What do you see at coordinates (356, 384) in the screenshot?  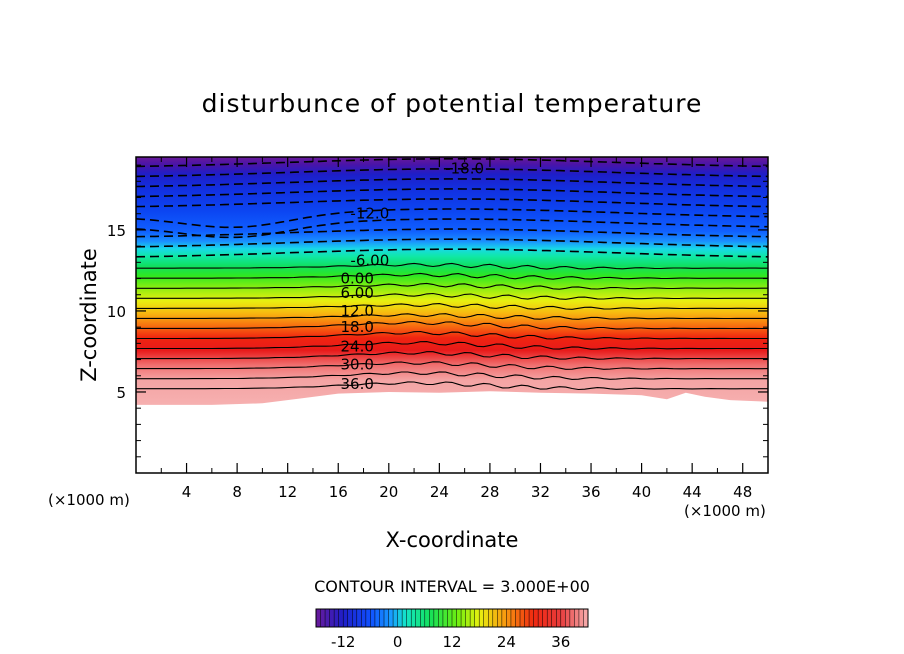 I see `contour-label: 36.0` at bounding box center [356, 384].